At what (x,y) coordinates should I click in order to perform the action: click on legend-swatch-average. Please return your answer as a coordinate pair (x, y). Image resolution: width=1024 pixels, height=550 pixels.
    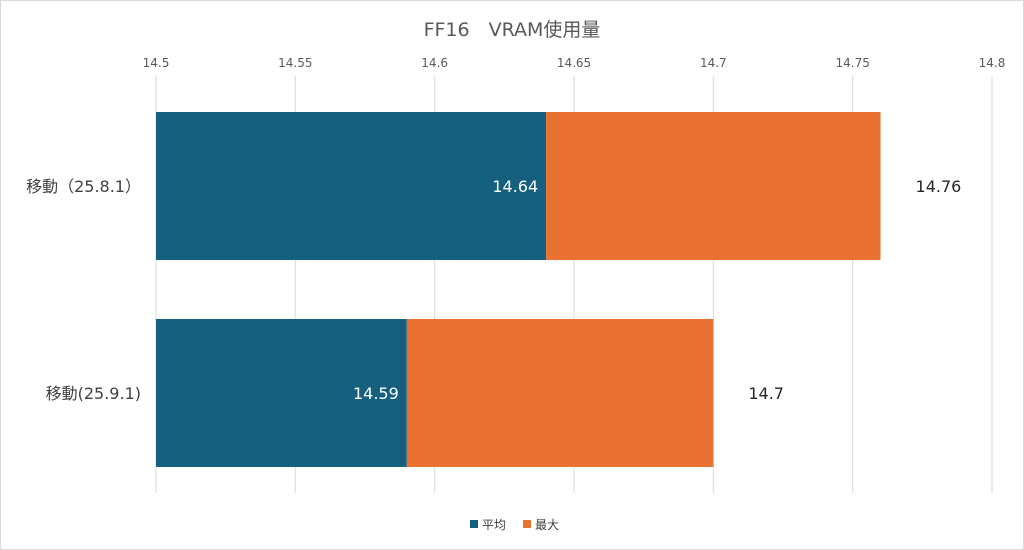
    Looking at the image, I should click on (474, 524).